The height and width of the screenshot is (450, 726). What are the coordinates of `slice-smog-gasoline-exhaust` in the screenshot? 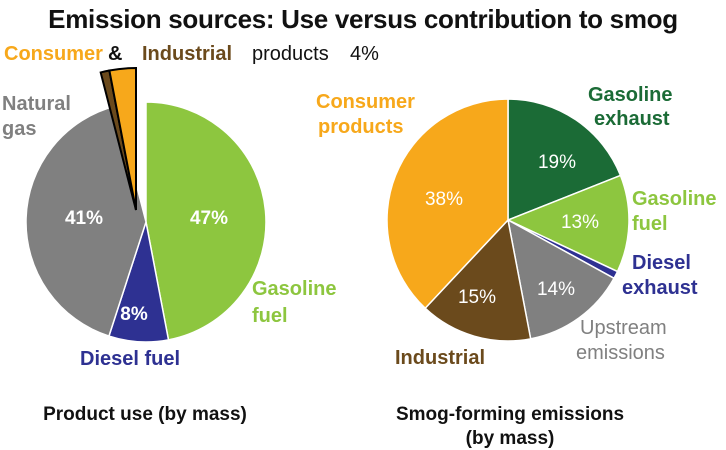 It's located at (564, 160).